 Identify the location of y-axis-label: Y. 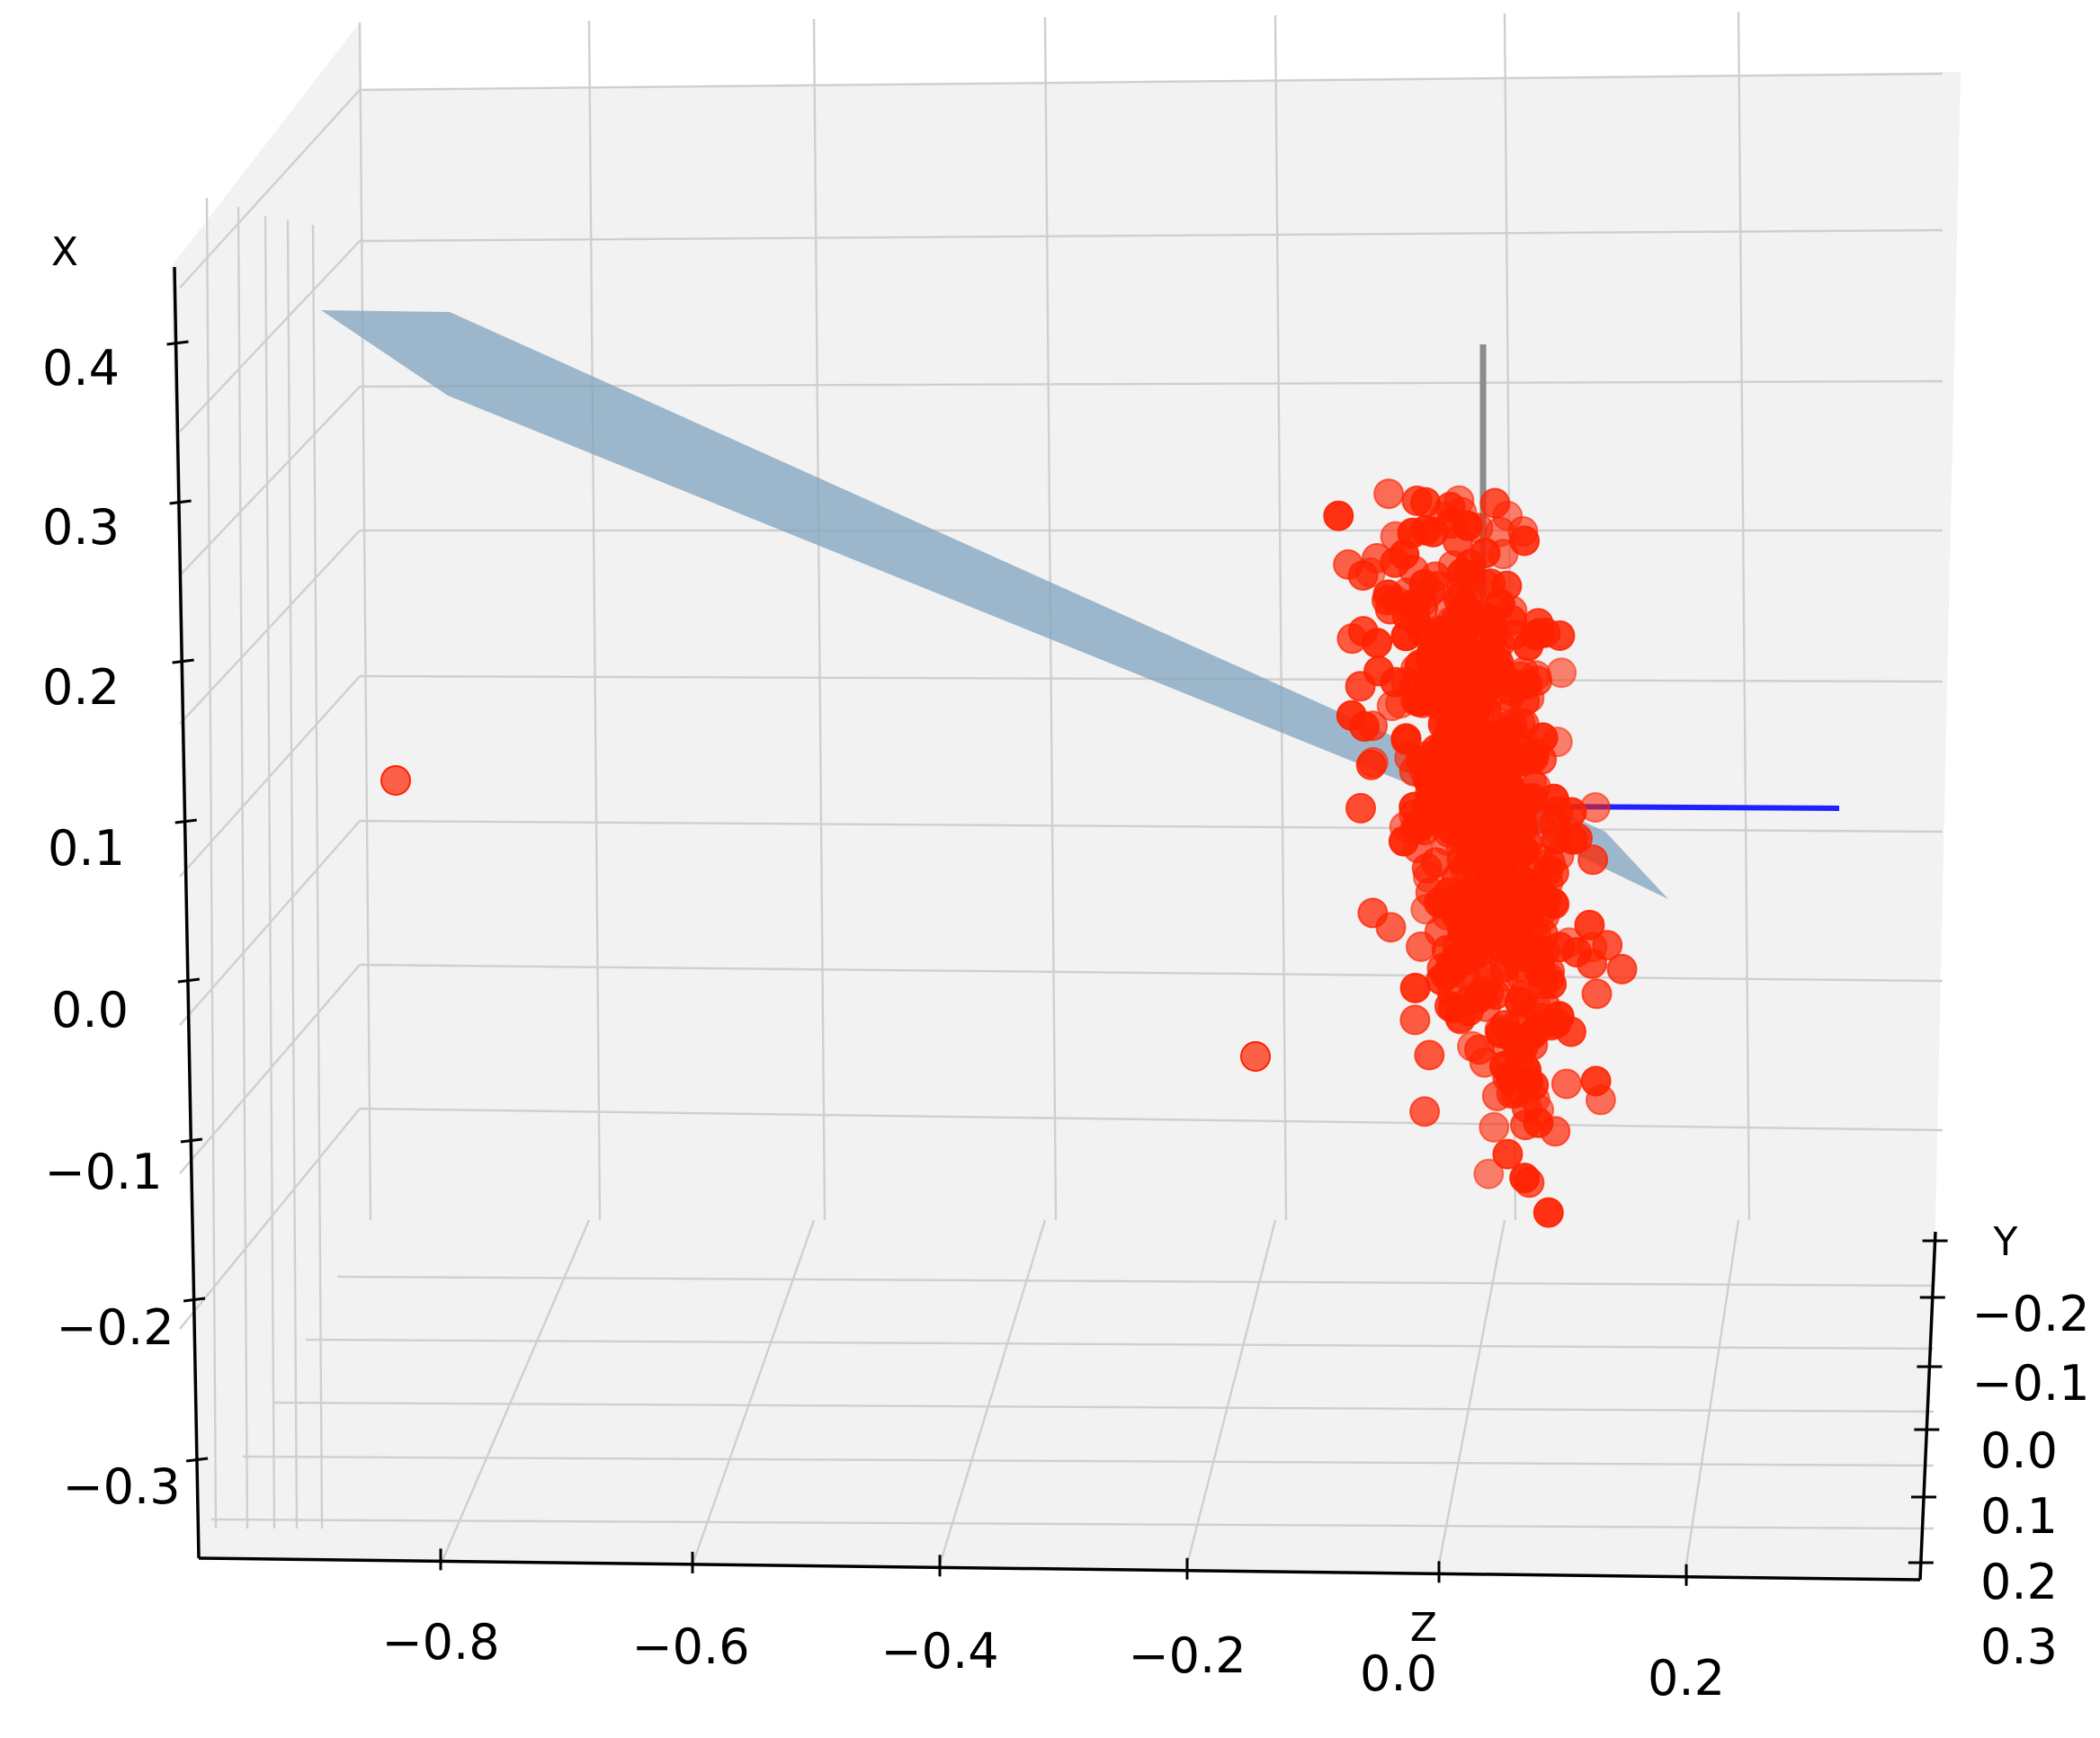
(2006, 1242).